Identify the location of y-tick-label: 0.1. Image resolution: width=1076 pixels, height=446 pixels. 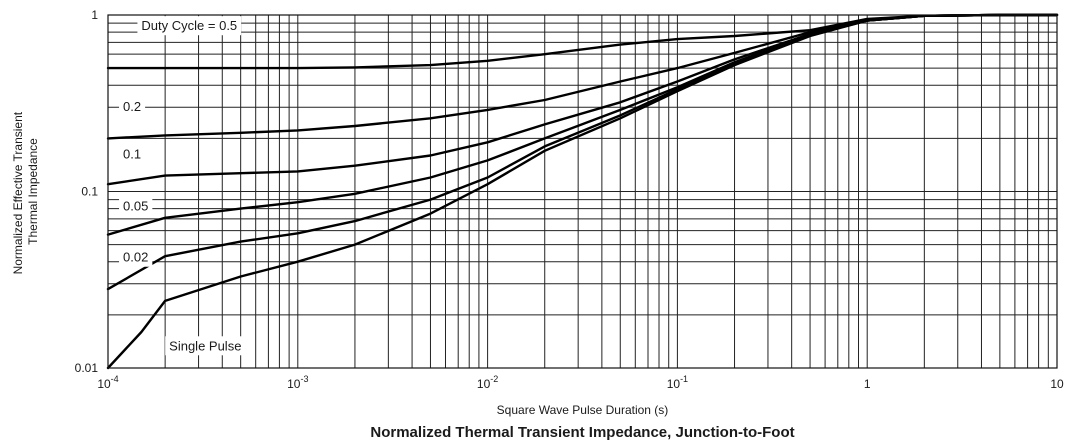
(89, 192).